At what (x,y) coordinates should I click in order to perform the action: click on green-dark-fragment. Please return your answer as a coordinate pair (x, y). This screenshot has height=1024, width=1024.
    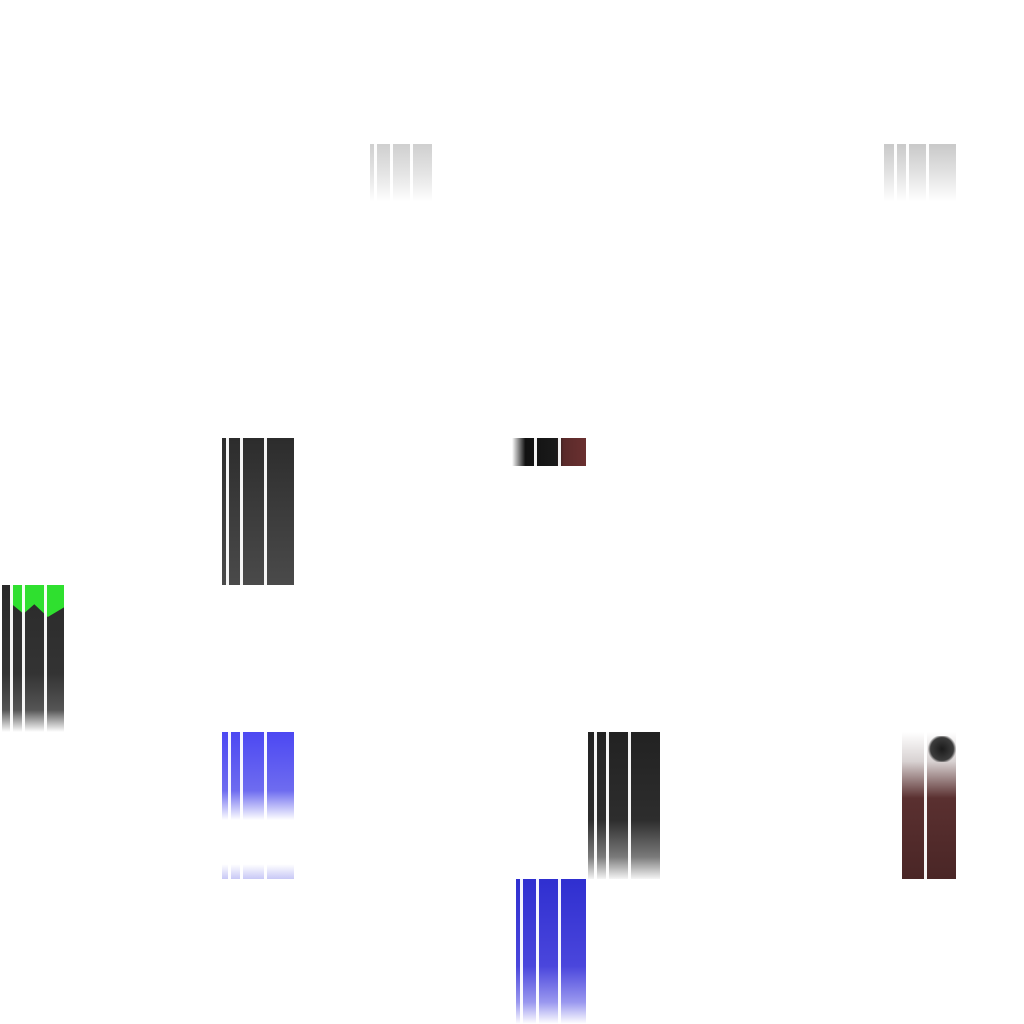
    Looking at the image, I should click on (33, 658).